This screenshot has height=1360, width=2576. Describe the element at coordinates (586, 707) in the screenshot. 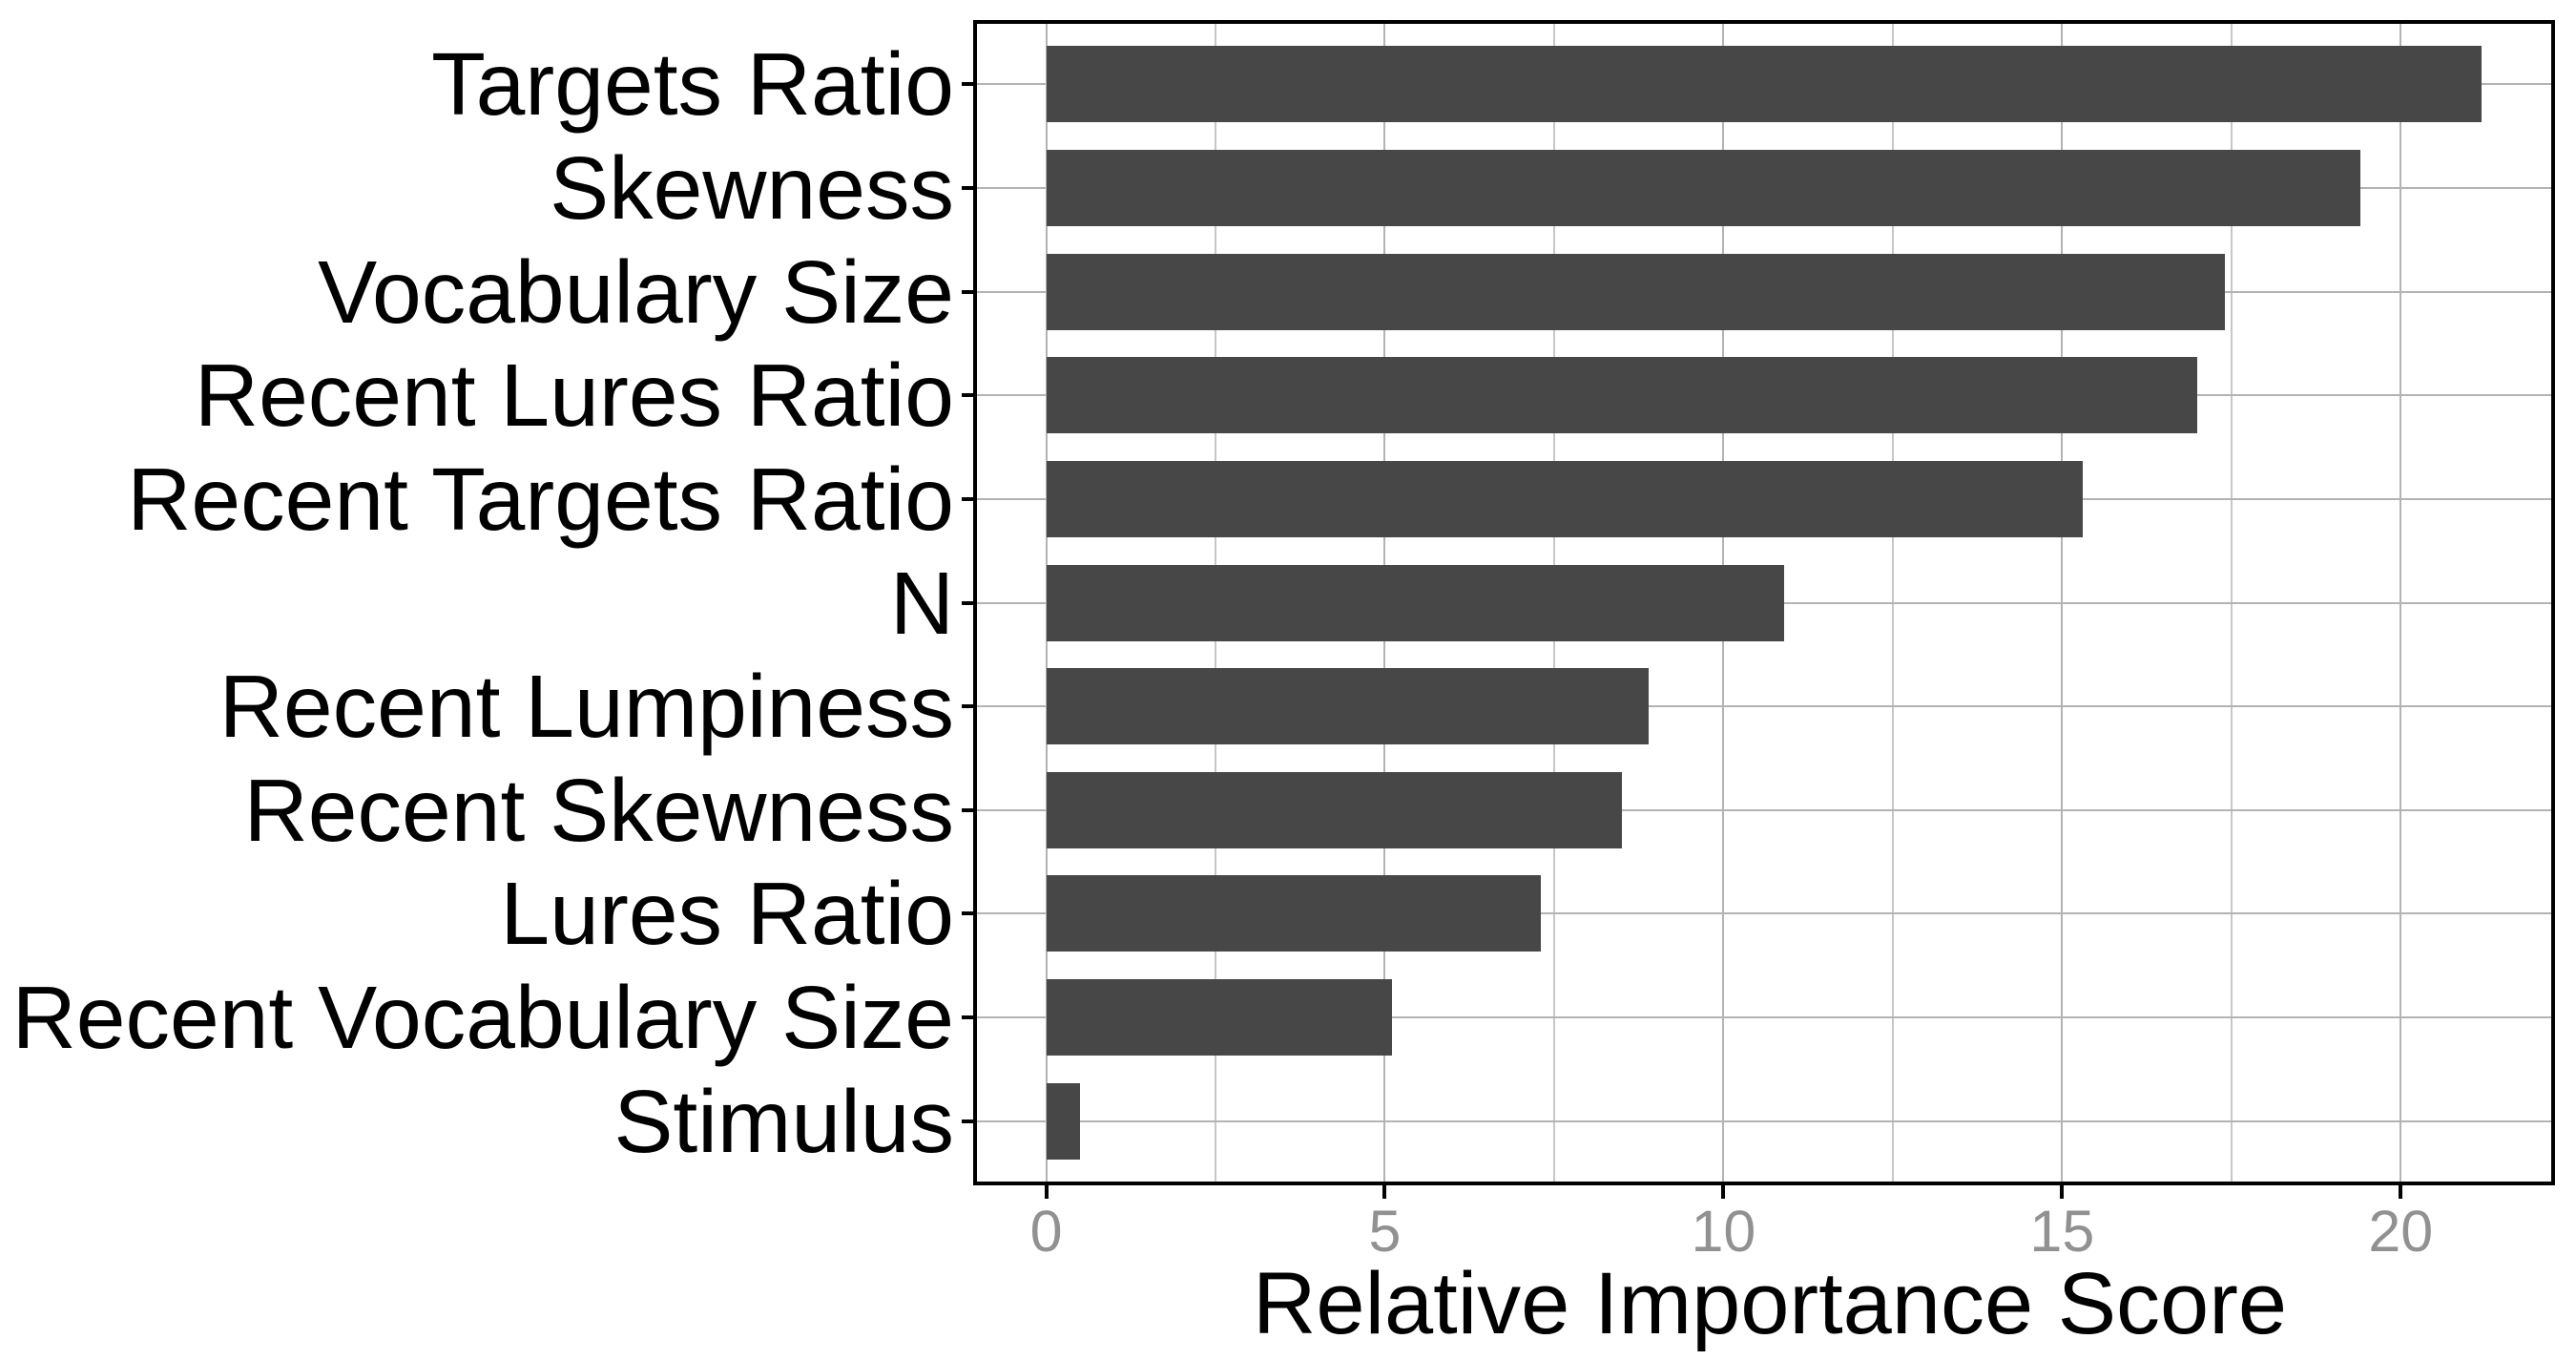

I see `y-axis-label: Recent Lumpiness` at that location.